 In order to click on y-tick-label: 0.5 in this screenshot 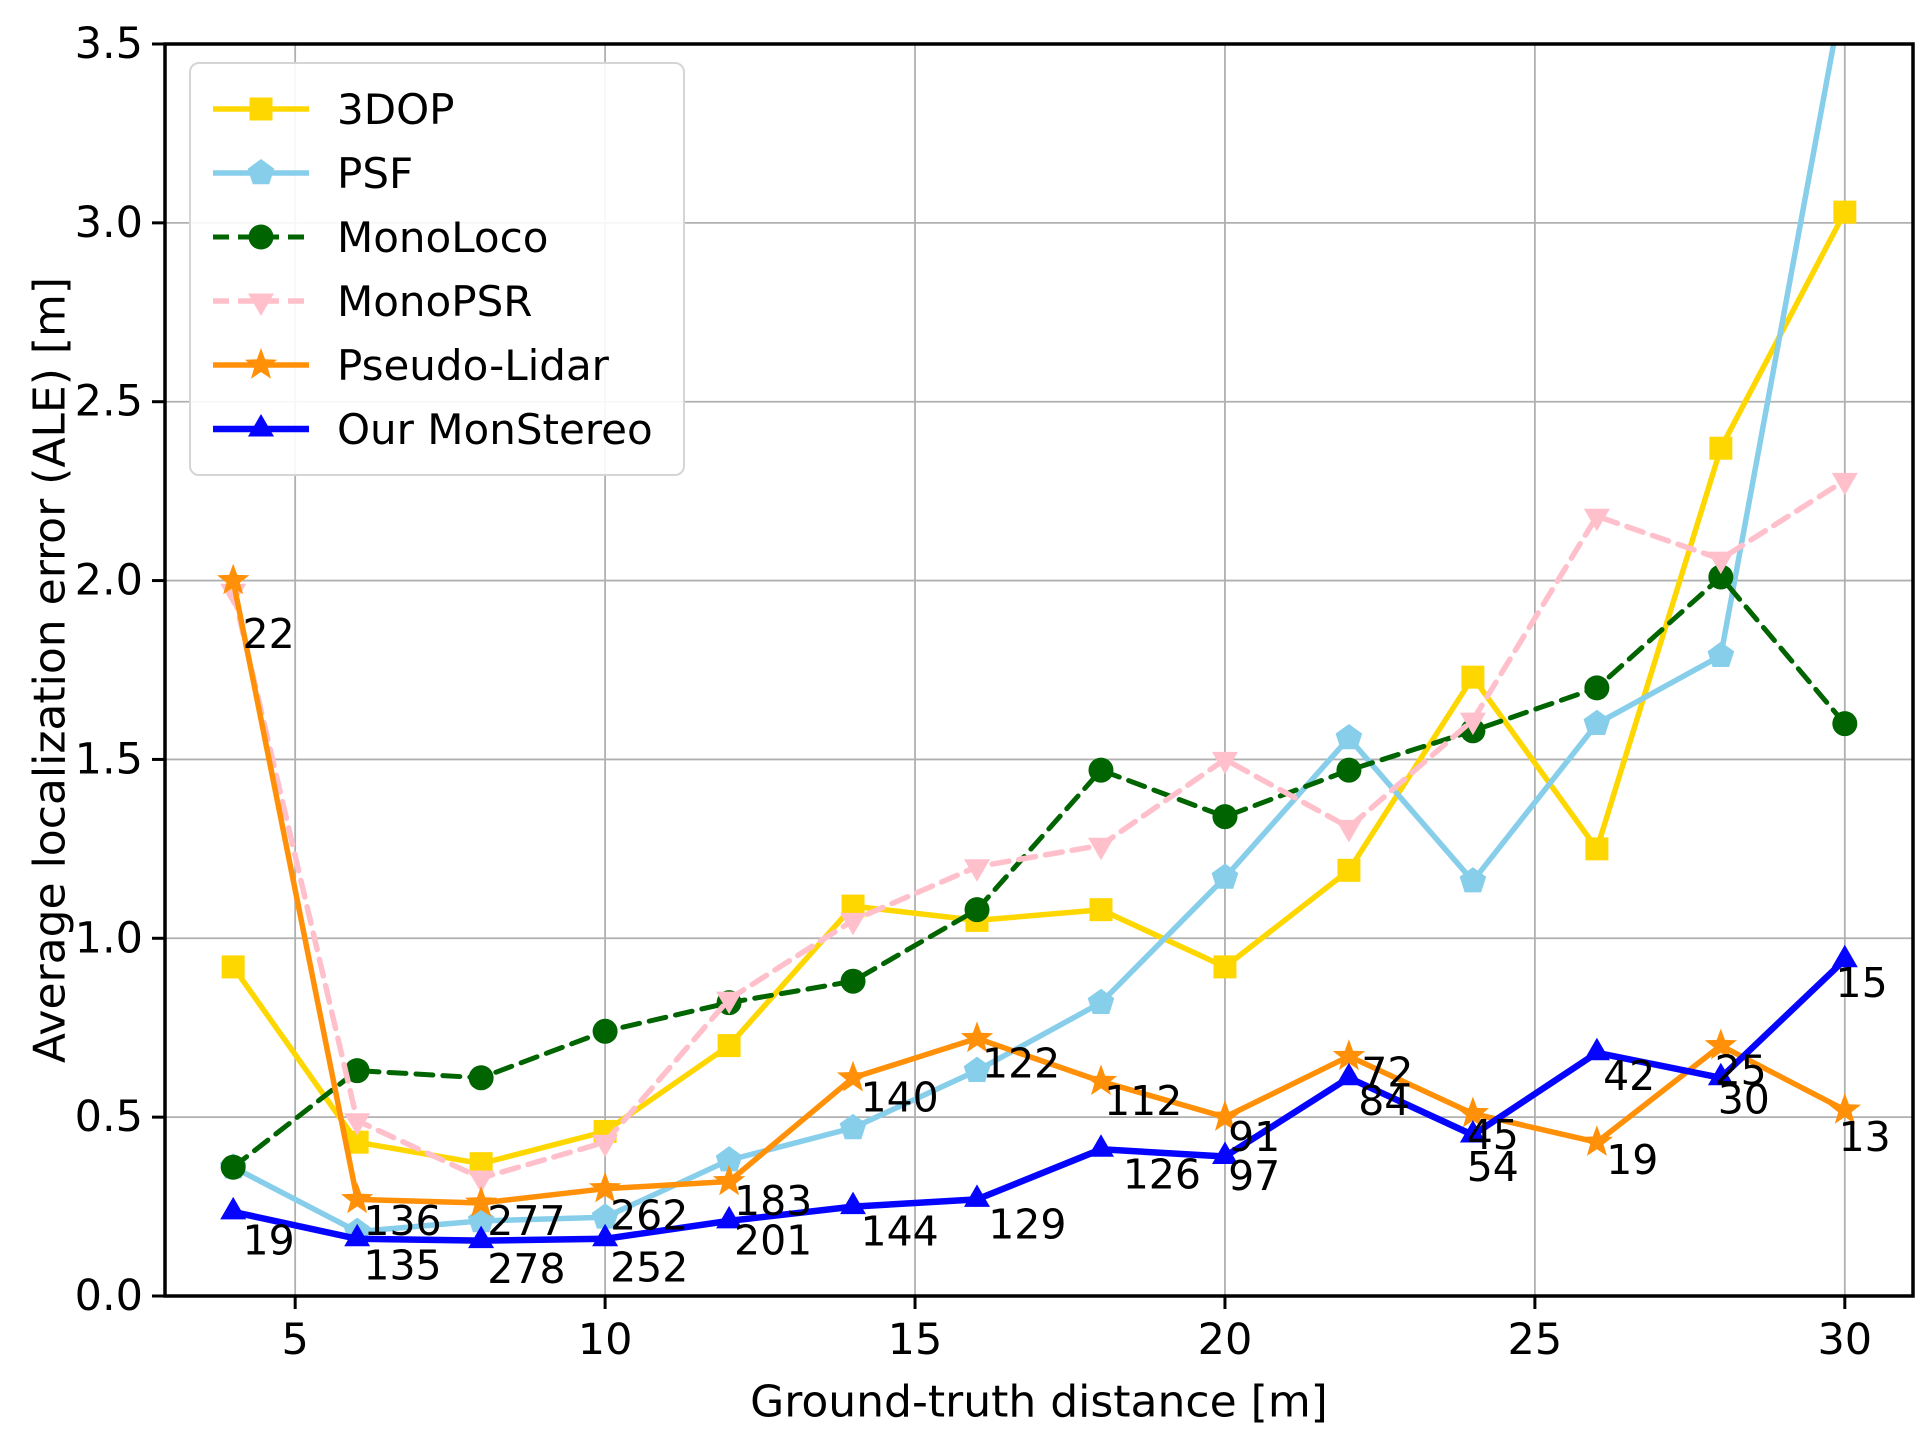, I will do `click(109, 1117)`.